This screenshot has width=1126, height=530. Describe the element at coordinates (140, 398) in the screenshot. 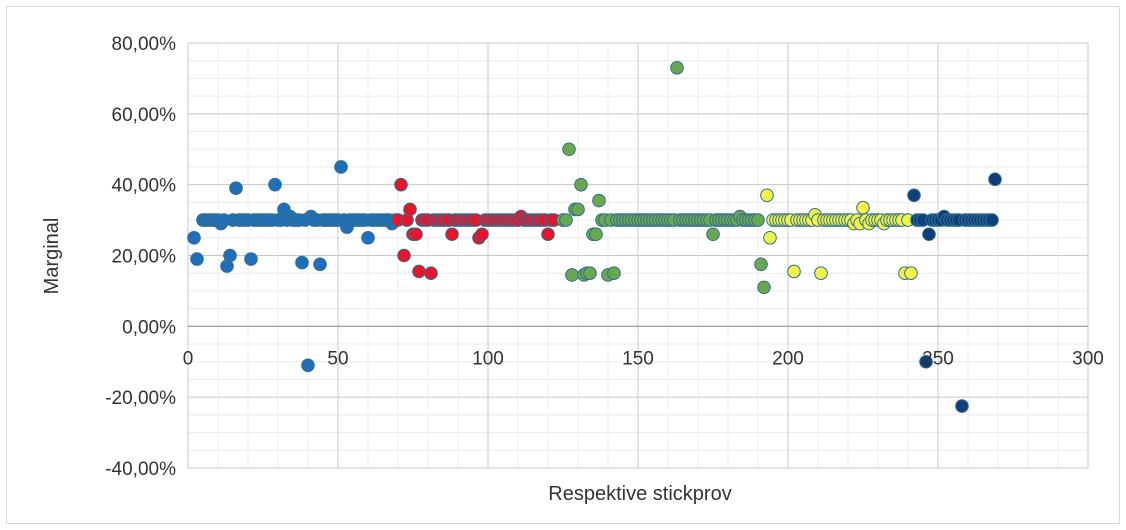

I see `y-tick-label: -20,00%` at that location.